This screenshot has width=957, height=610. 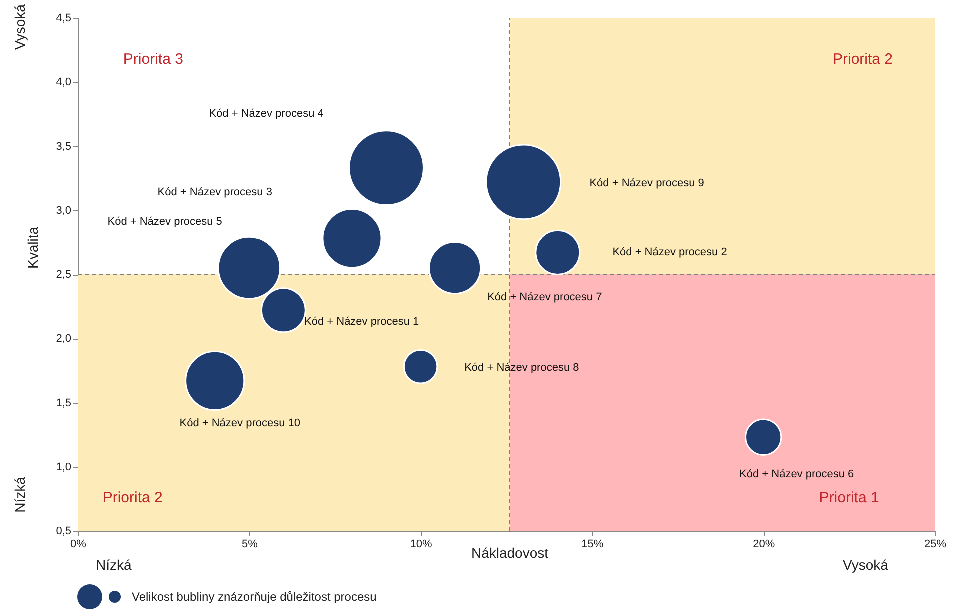 I want to click on x-tick-label: 25%, so click(x=935, y=544).